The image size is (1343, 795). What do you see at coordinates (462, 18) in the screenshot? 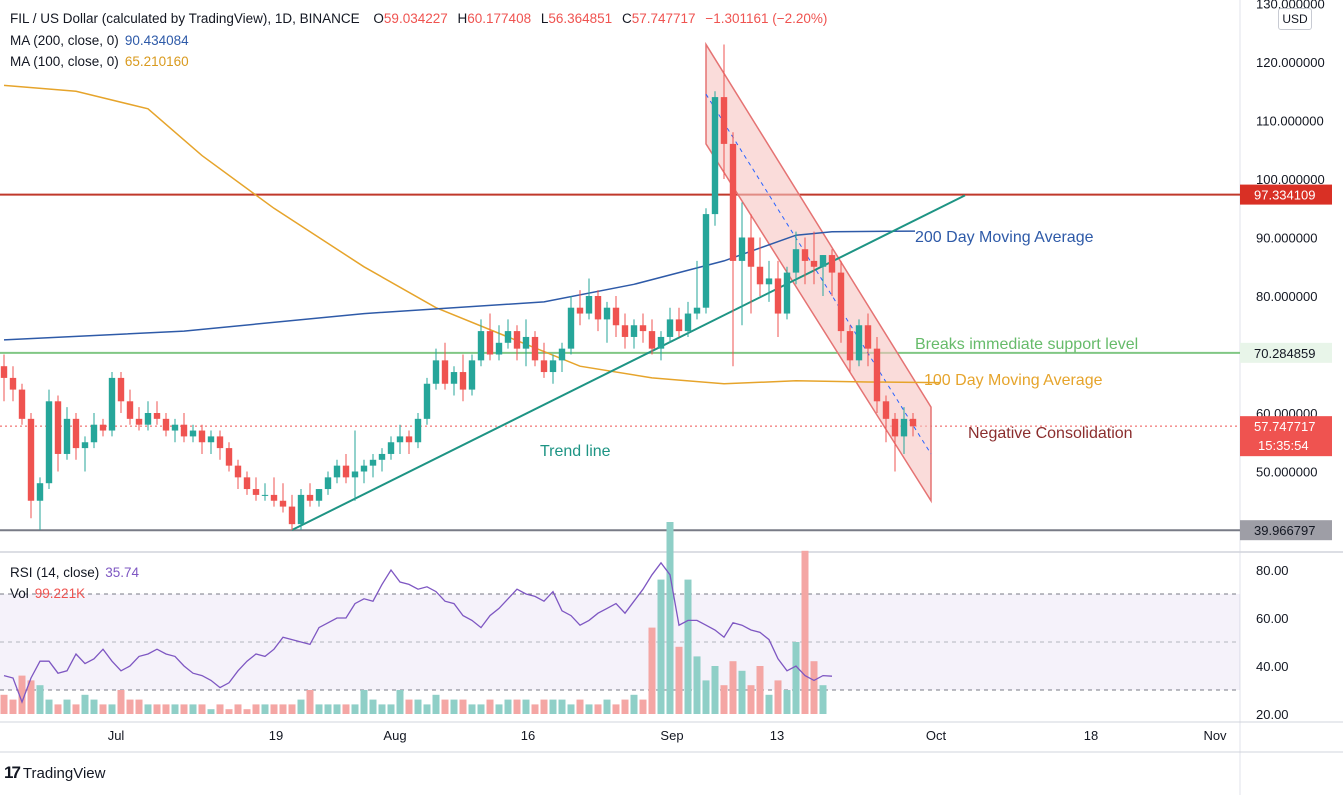
I see `high-label: H` at bounding box center [462, 18].